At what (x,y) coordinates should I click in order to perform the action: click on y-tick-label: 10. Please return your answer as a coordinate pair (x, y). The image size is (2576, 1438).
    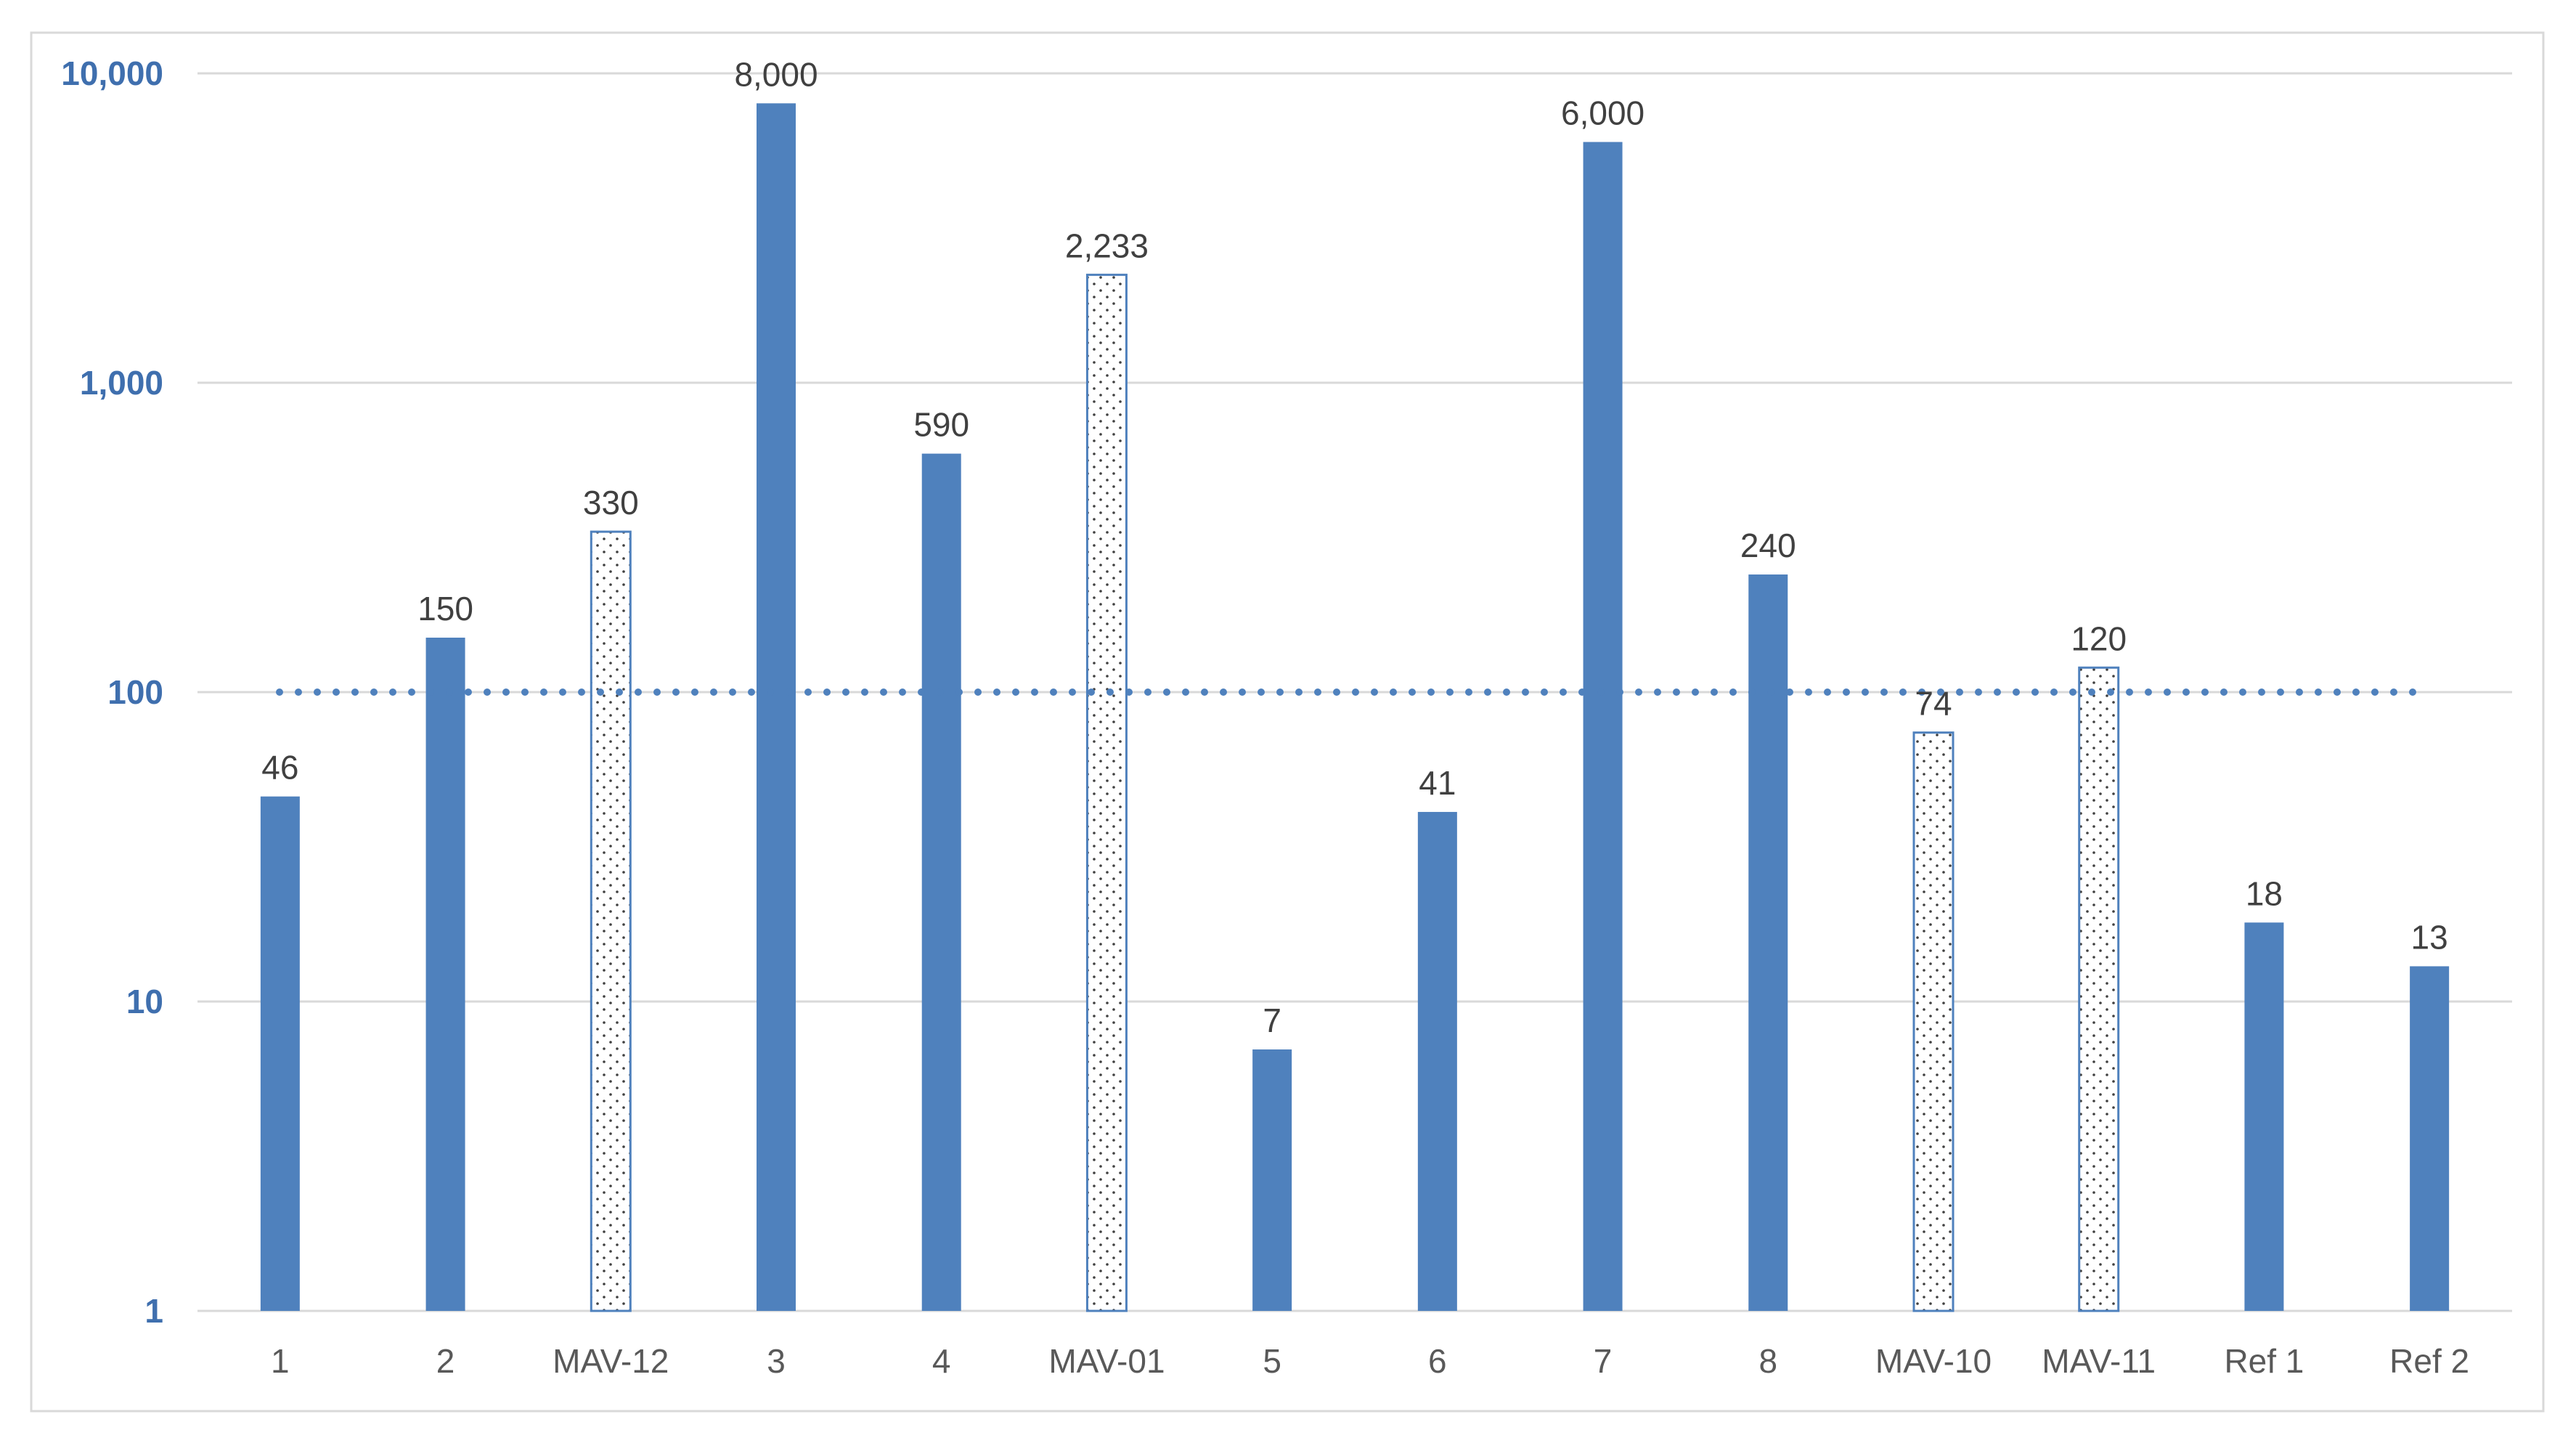
    Looking at the image, I should click on (144, 1001).